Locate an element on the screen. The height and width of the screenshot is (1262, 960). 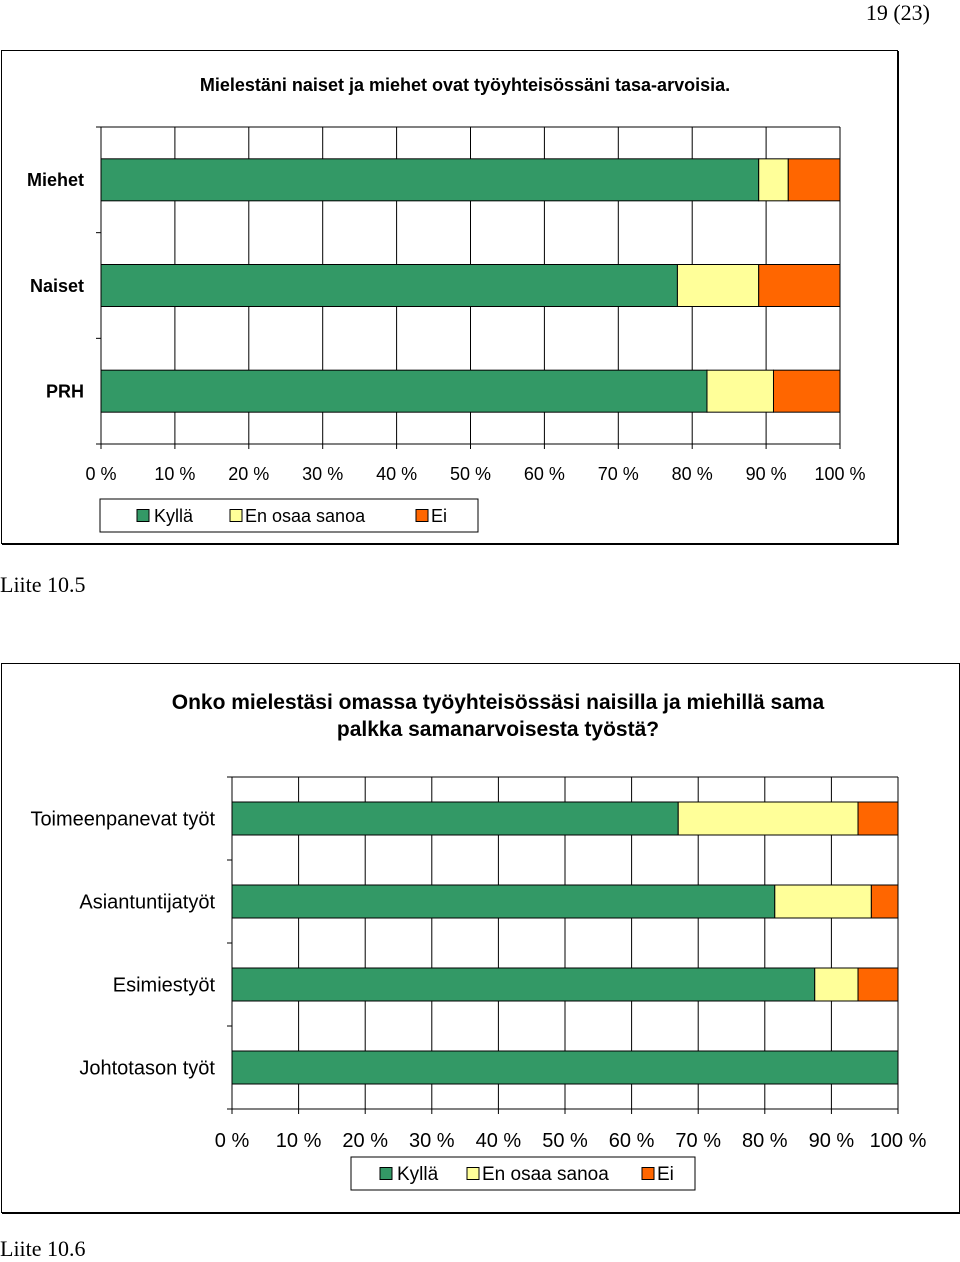
c2-title-line-2: palkka samanarvoisesta työstä? is located at coordinates (498, 729).